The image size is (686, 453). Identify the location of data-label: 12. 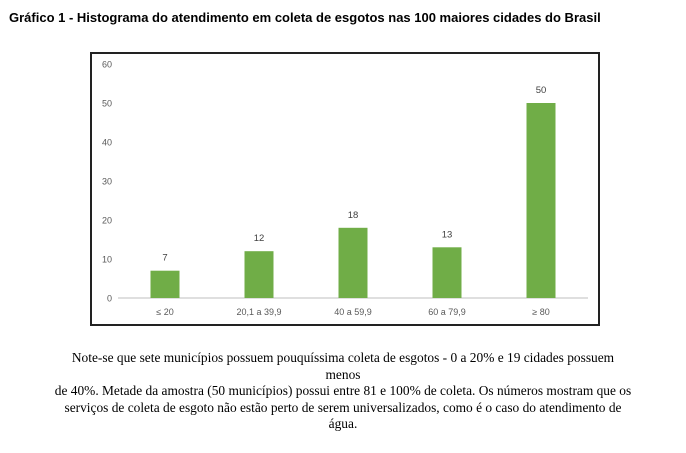
(259, 238).